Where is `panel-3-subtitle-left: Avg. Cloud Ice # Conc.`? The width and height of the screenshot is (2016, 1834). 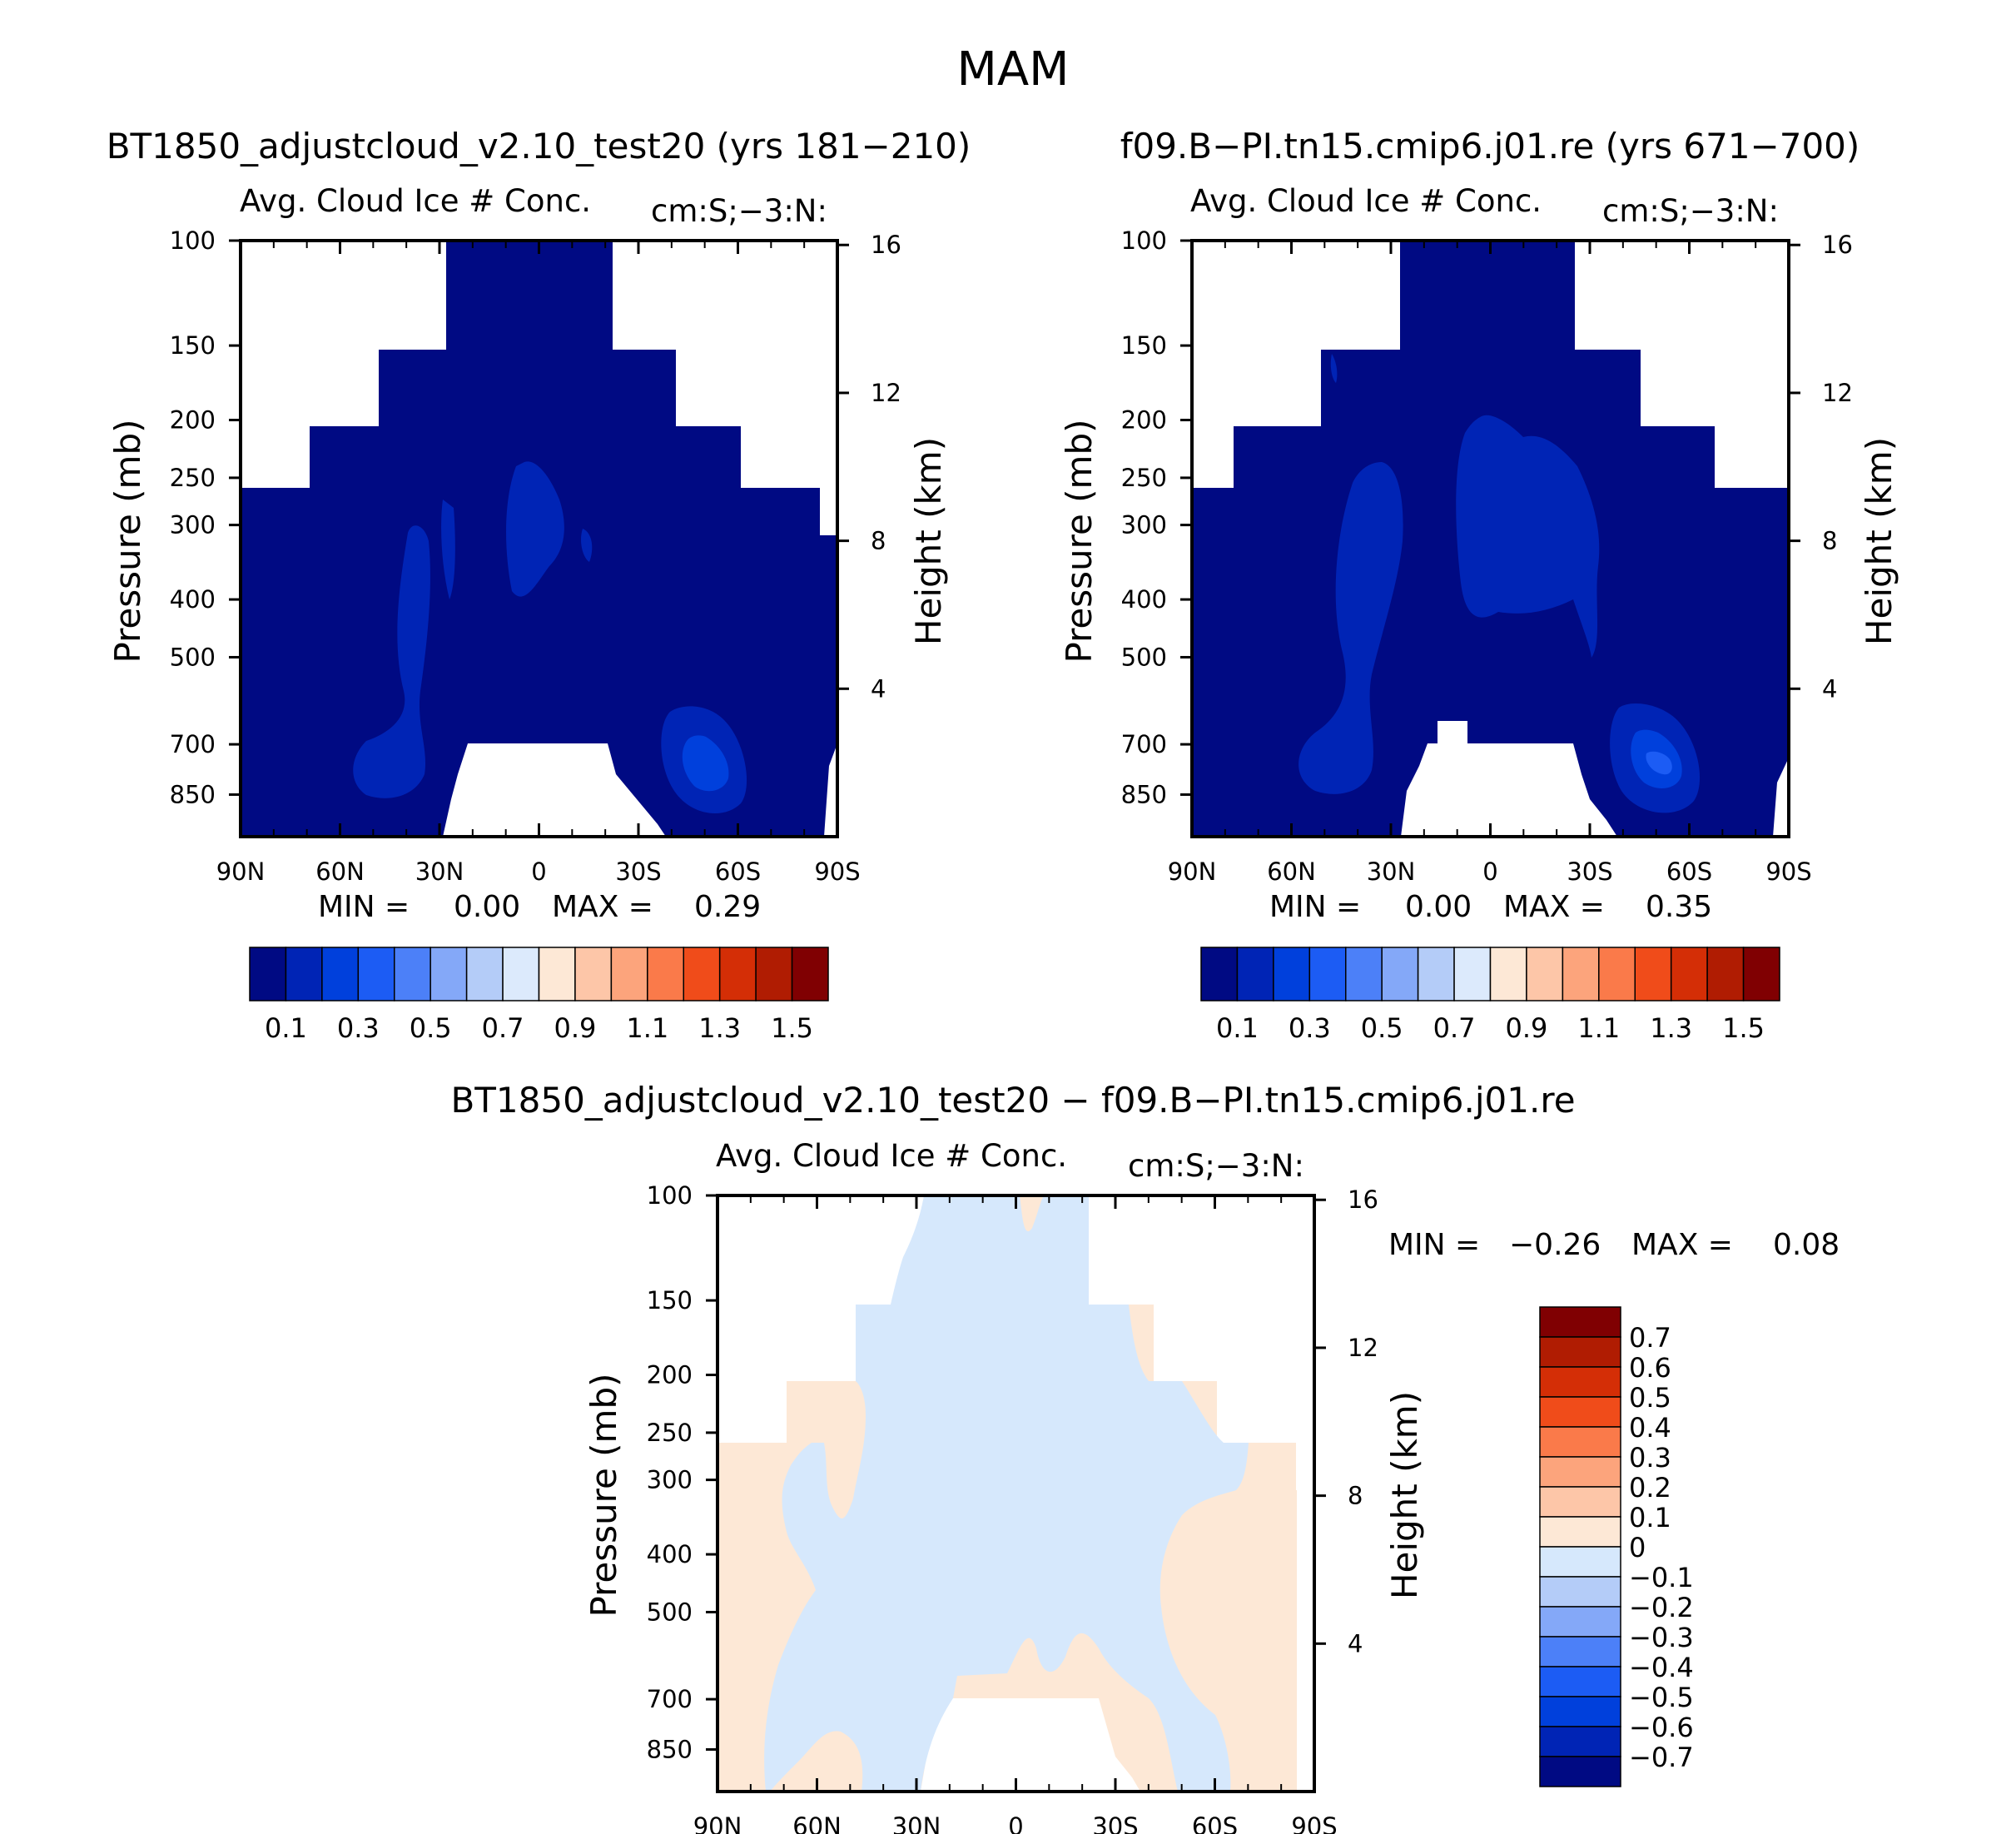 panel-3-subtitle-left: Avg. Cloud Ice # Conc. is located at coordinates (891, 1156).